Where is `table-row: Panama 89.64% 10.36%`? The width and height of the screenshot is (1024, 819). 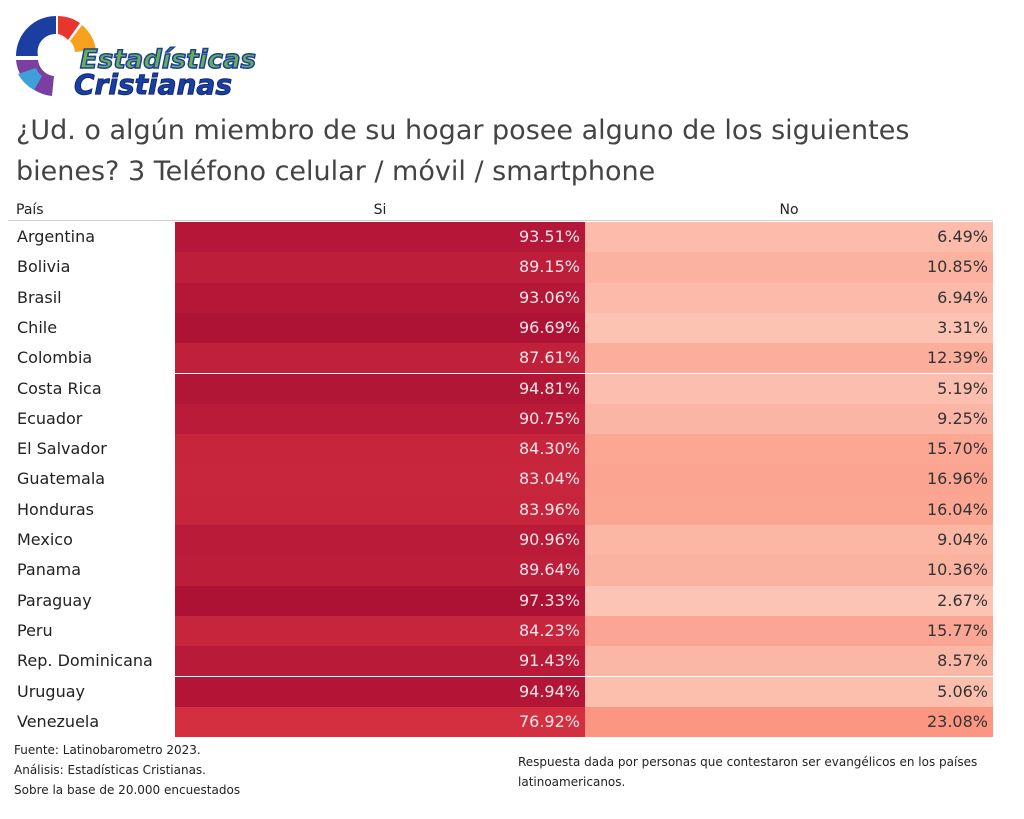
table-row: Panama 89.64% 10.36% is located at coordinates (512, 570).